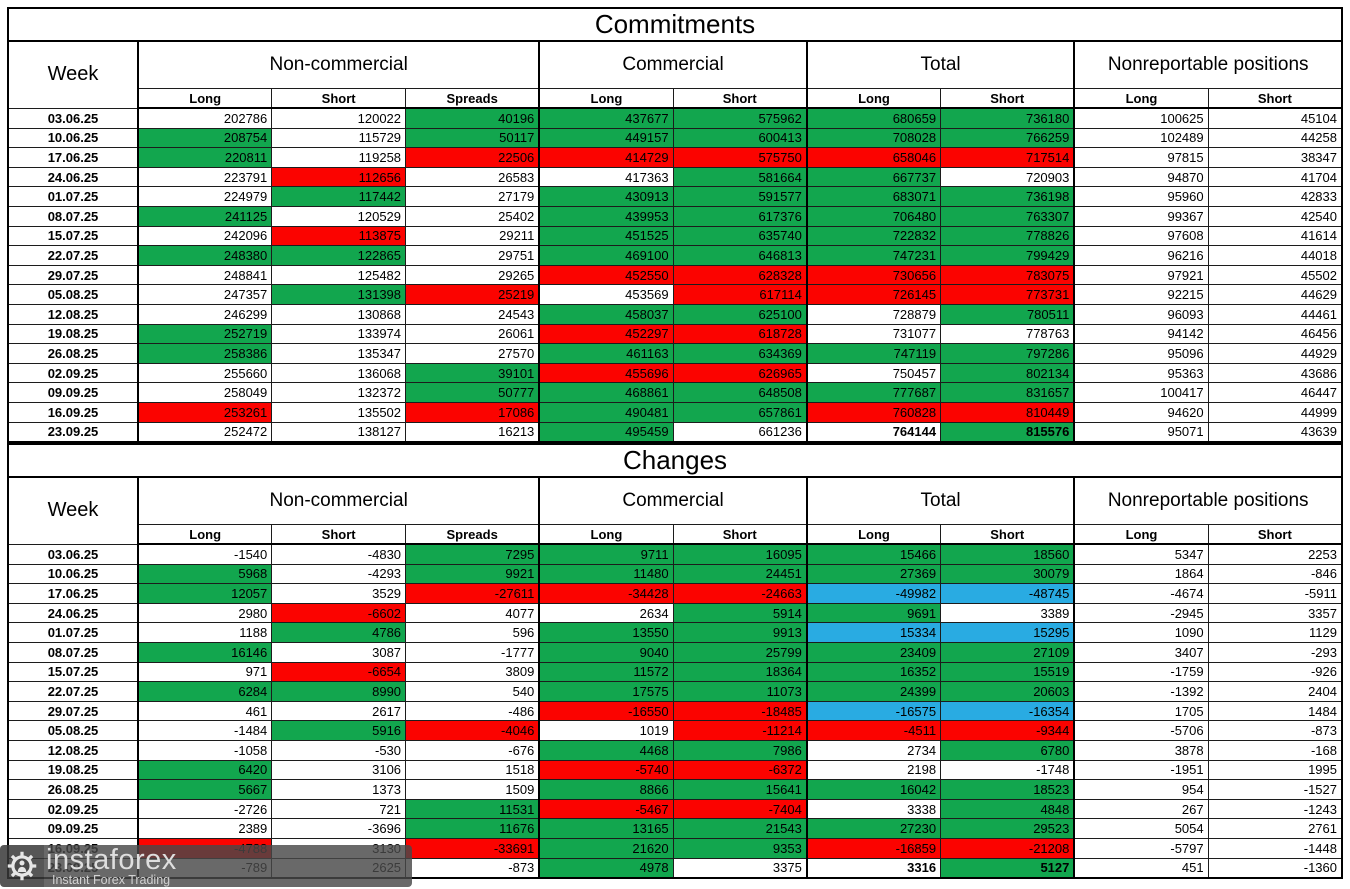  I want to click on brand-name: instaforex, so click(111, 859).